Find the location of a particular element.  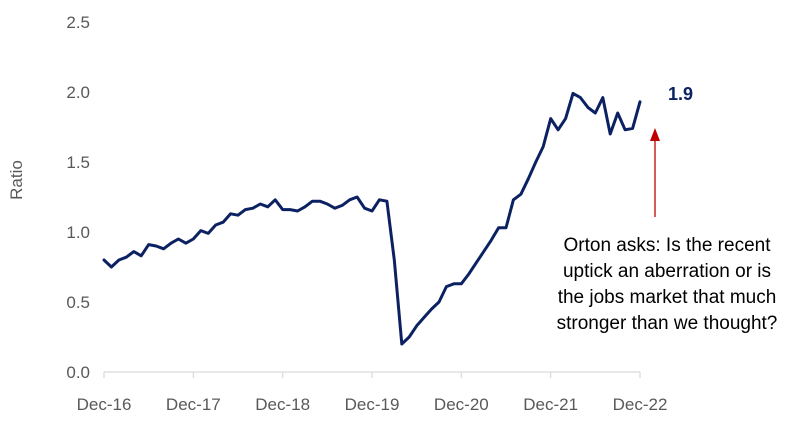

x-tick-label: Dec-17 is located at coordinates (193, 404).